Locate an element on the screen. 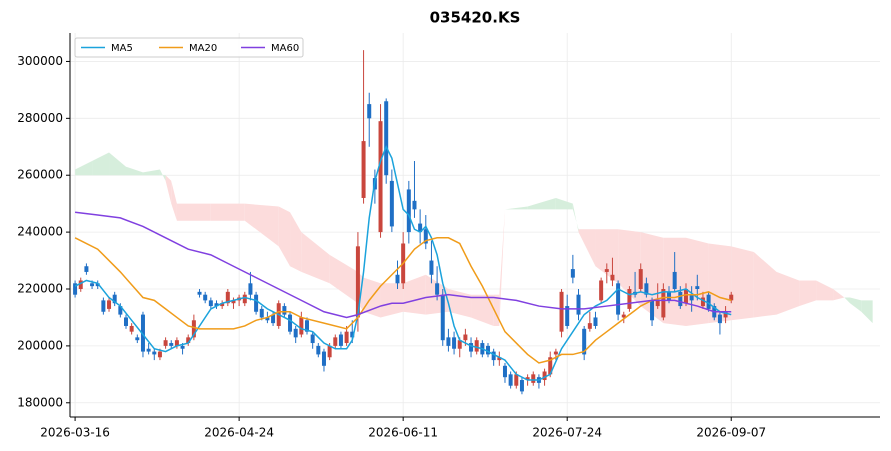 The image size is (891, 451). y-tick-label: 200000 is located at coordinates (40, 345).